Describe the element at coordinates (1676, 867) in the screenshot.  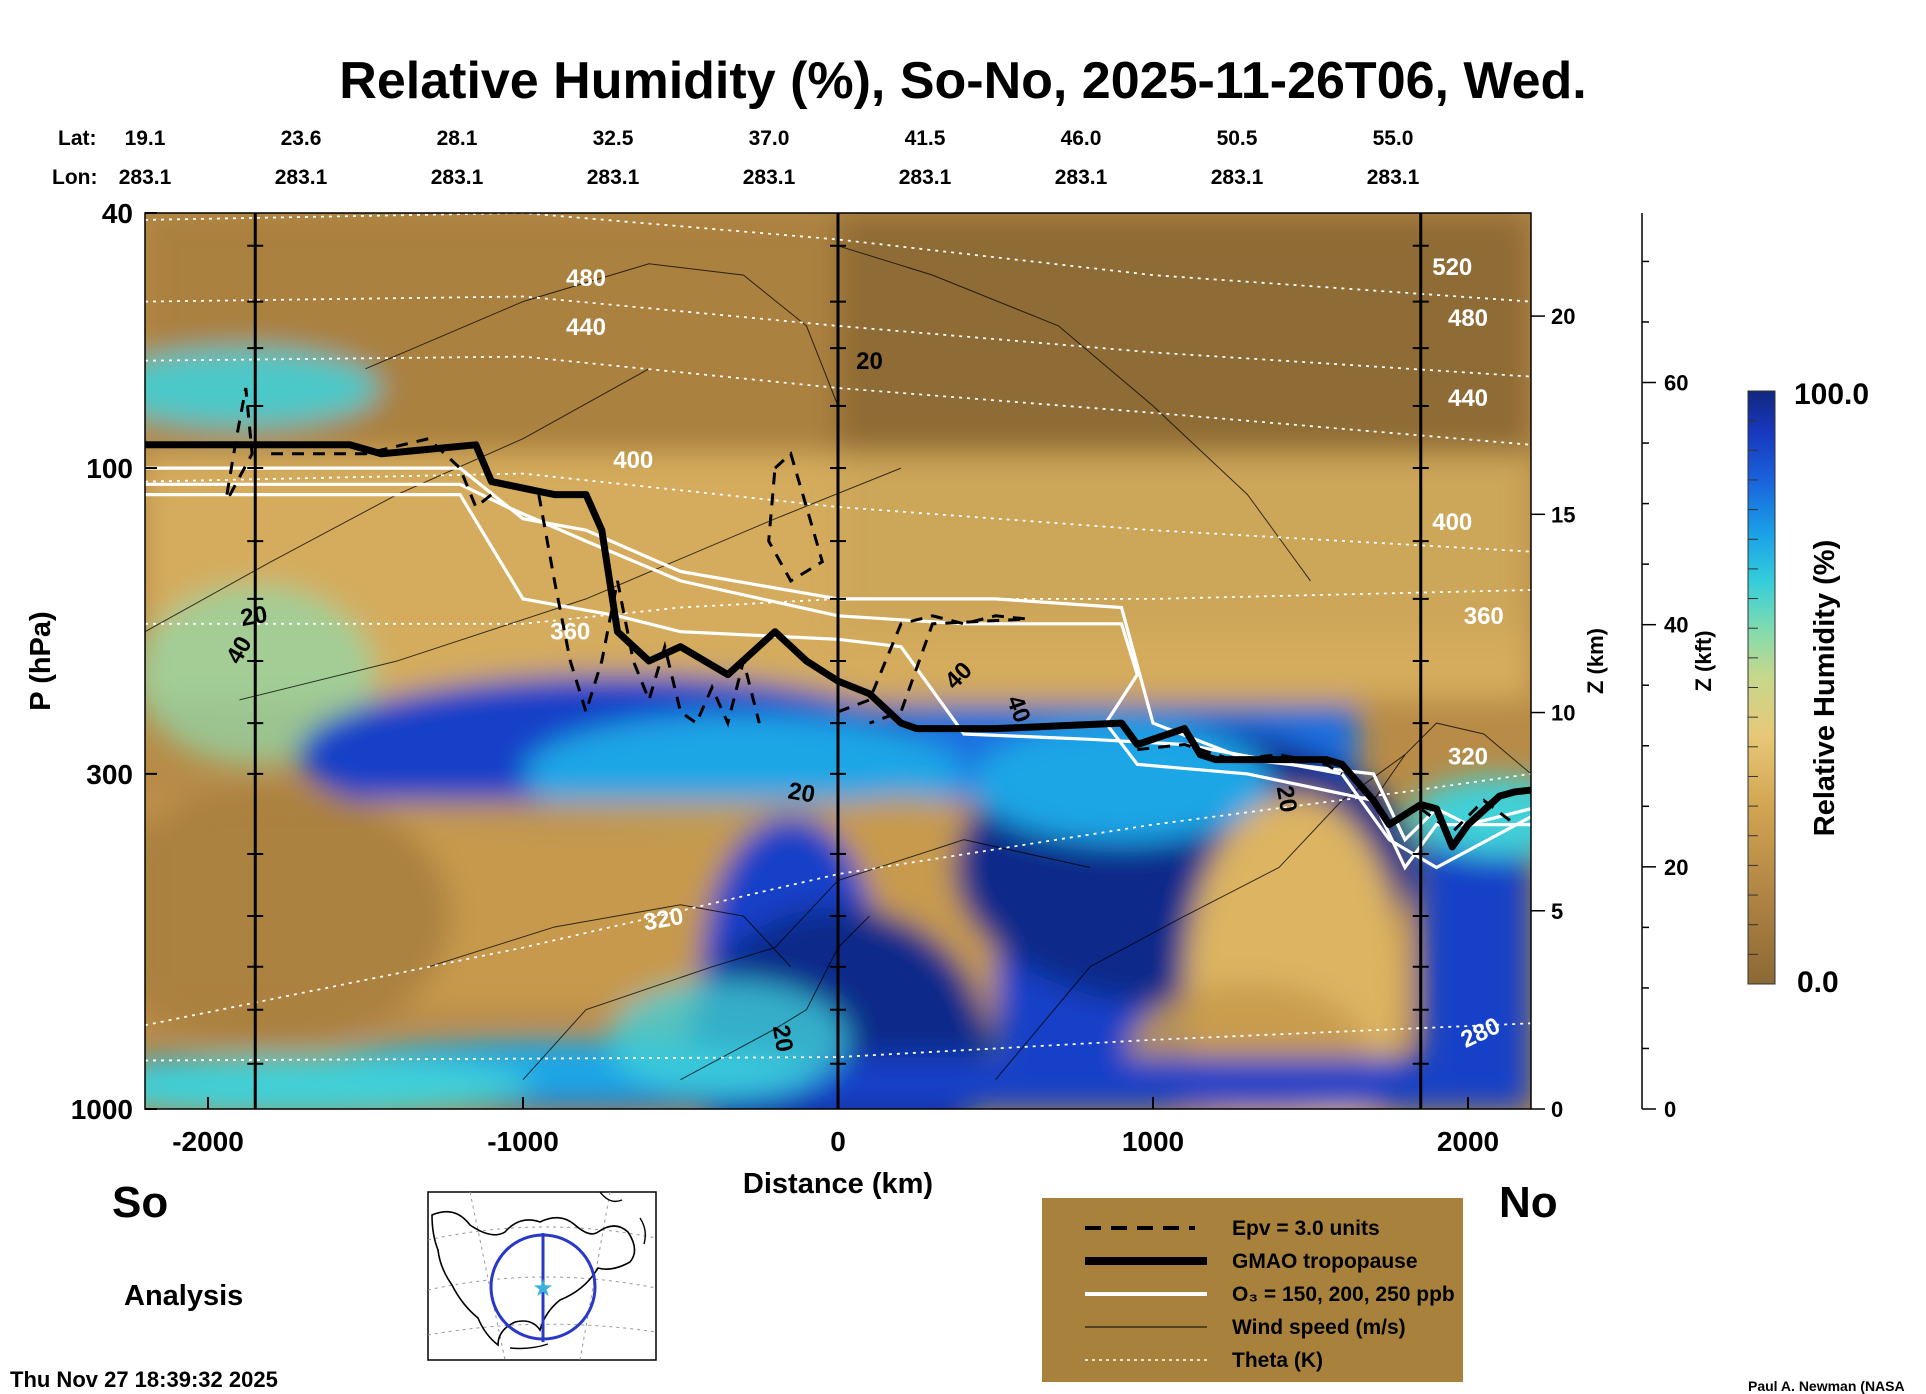
I see `z-kft-tick-label: 20` at that location.